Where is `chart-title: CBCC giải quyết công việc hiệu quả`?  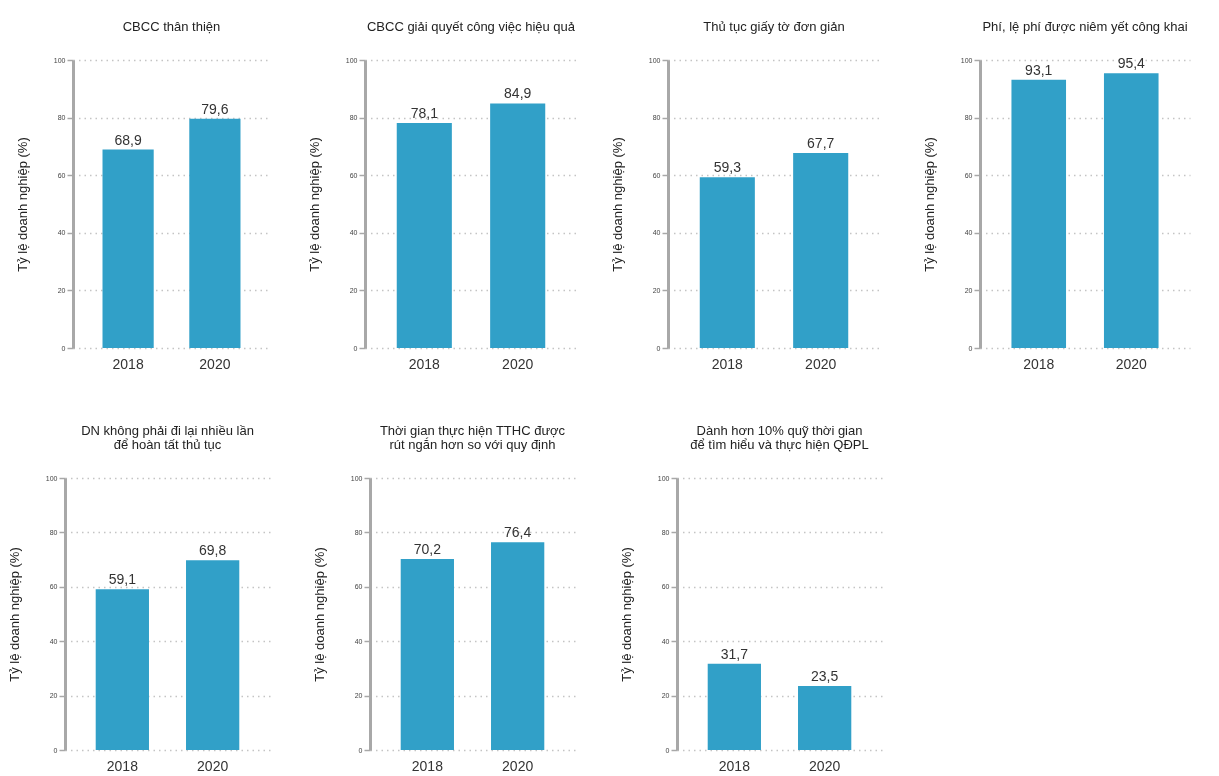 chart-title: CBCC giải quyết công việc hiệu quả is located at coordinates (471, 26).